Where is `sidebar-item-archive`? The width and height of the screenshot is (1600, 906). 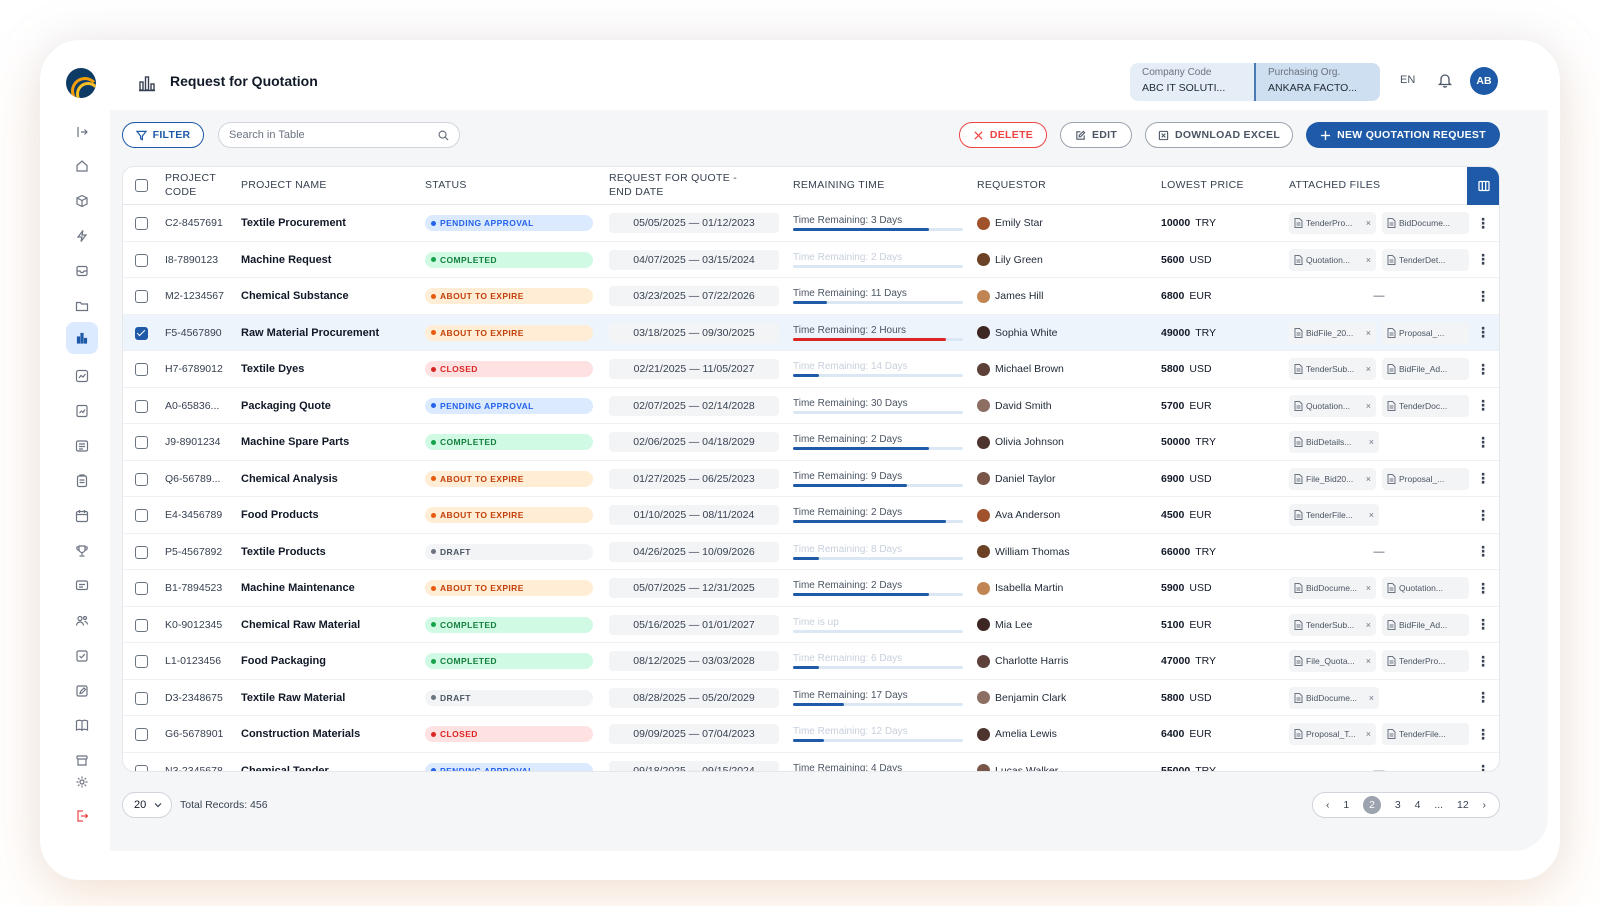 sidebar-item-archive is located at coordinates (82, 760).